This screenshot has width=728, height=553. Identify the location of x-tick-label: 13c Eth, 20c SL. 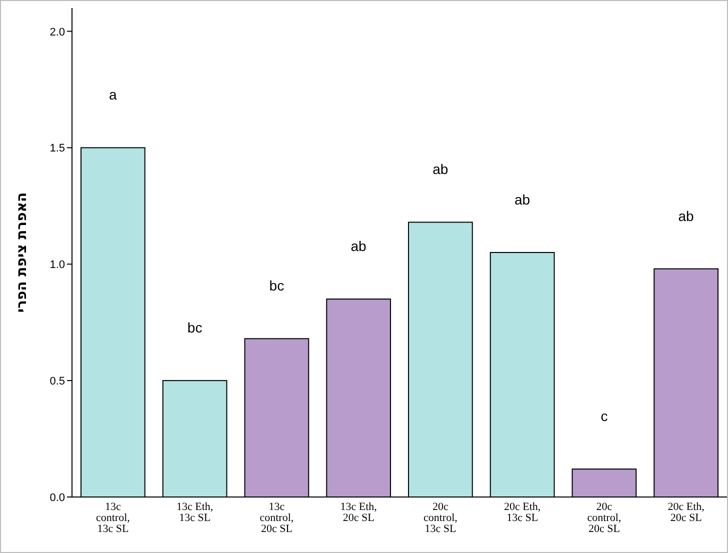
(359, 512).